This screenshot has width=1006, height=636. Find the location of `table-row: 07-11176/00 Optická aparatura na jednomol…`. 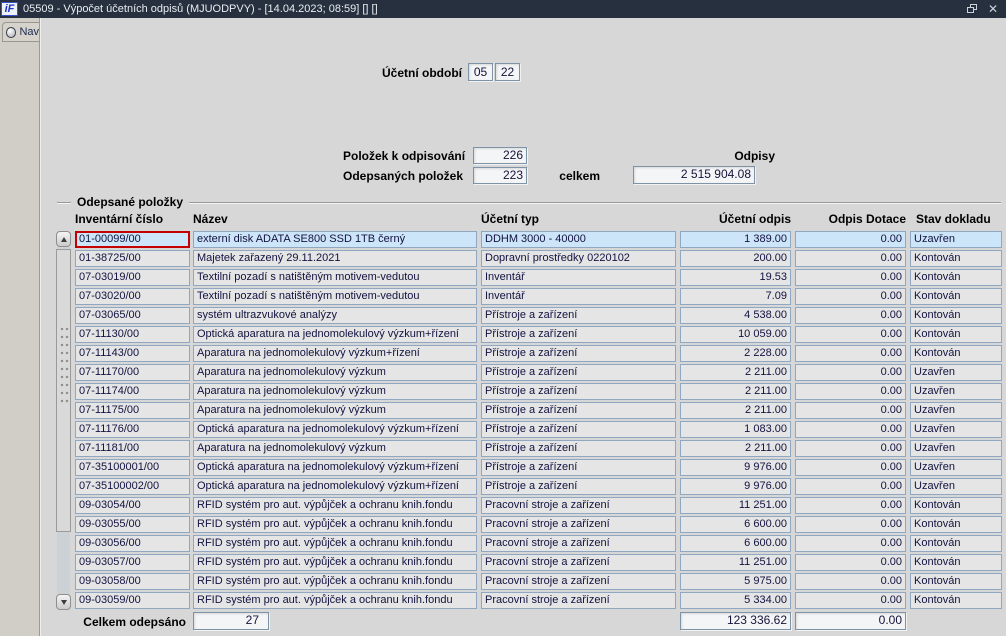

table-row: 07-11176/00 Optická aparatura na jednomol… is located at coordinates (538, 429).